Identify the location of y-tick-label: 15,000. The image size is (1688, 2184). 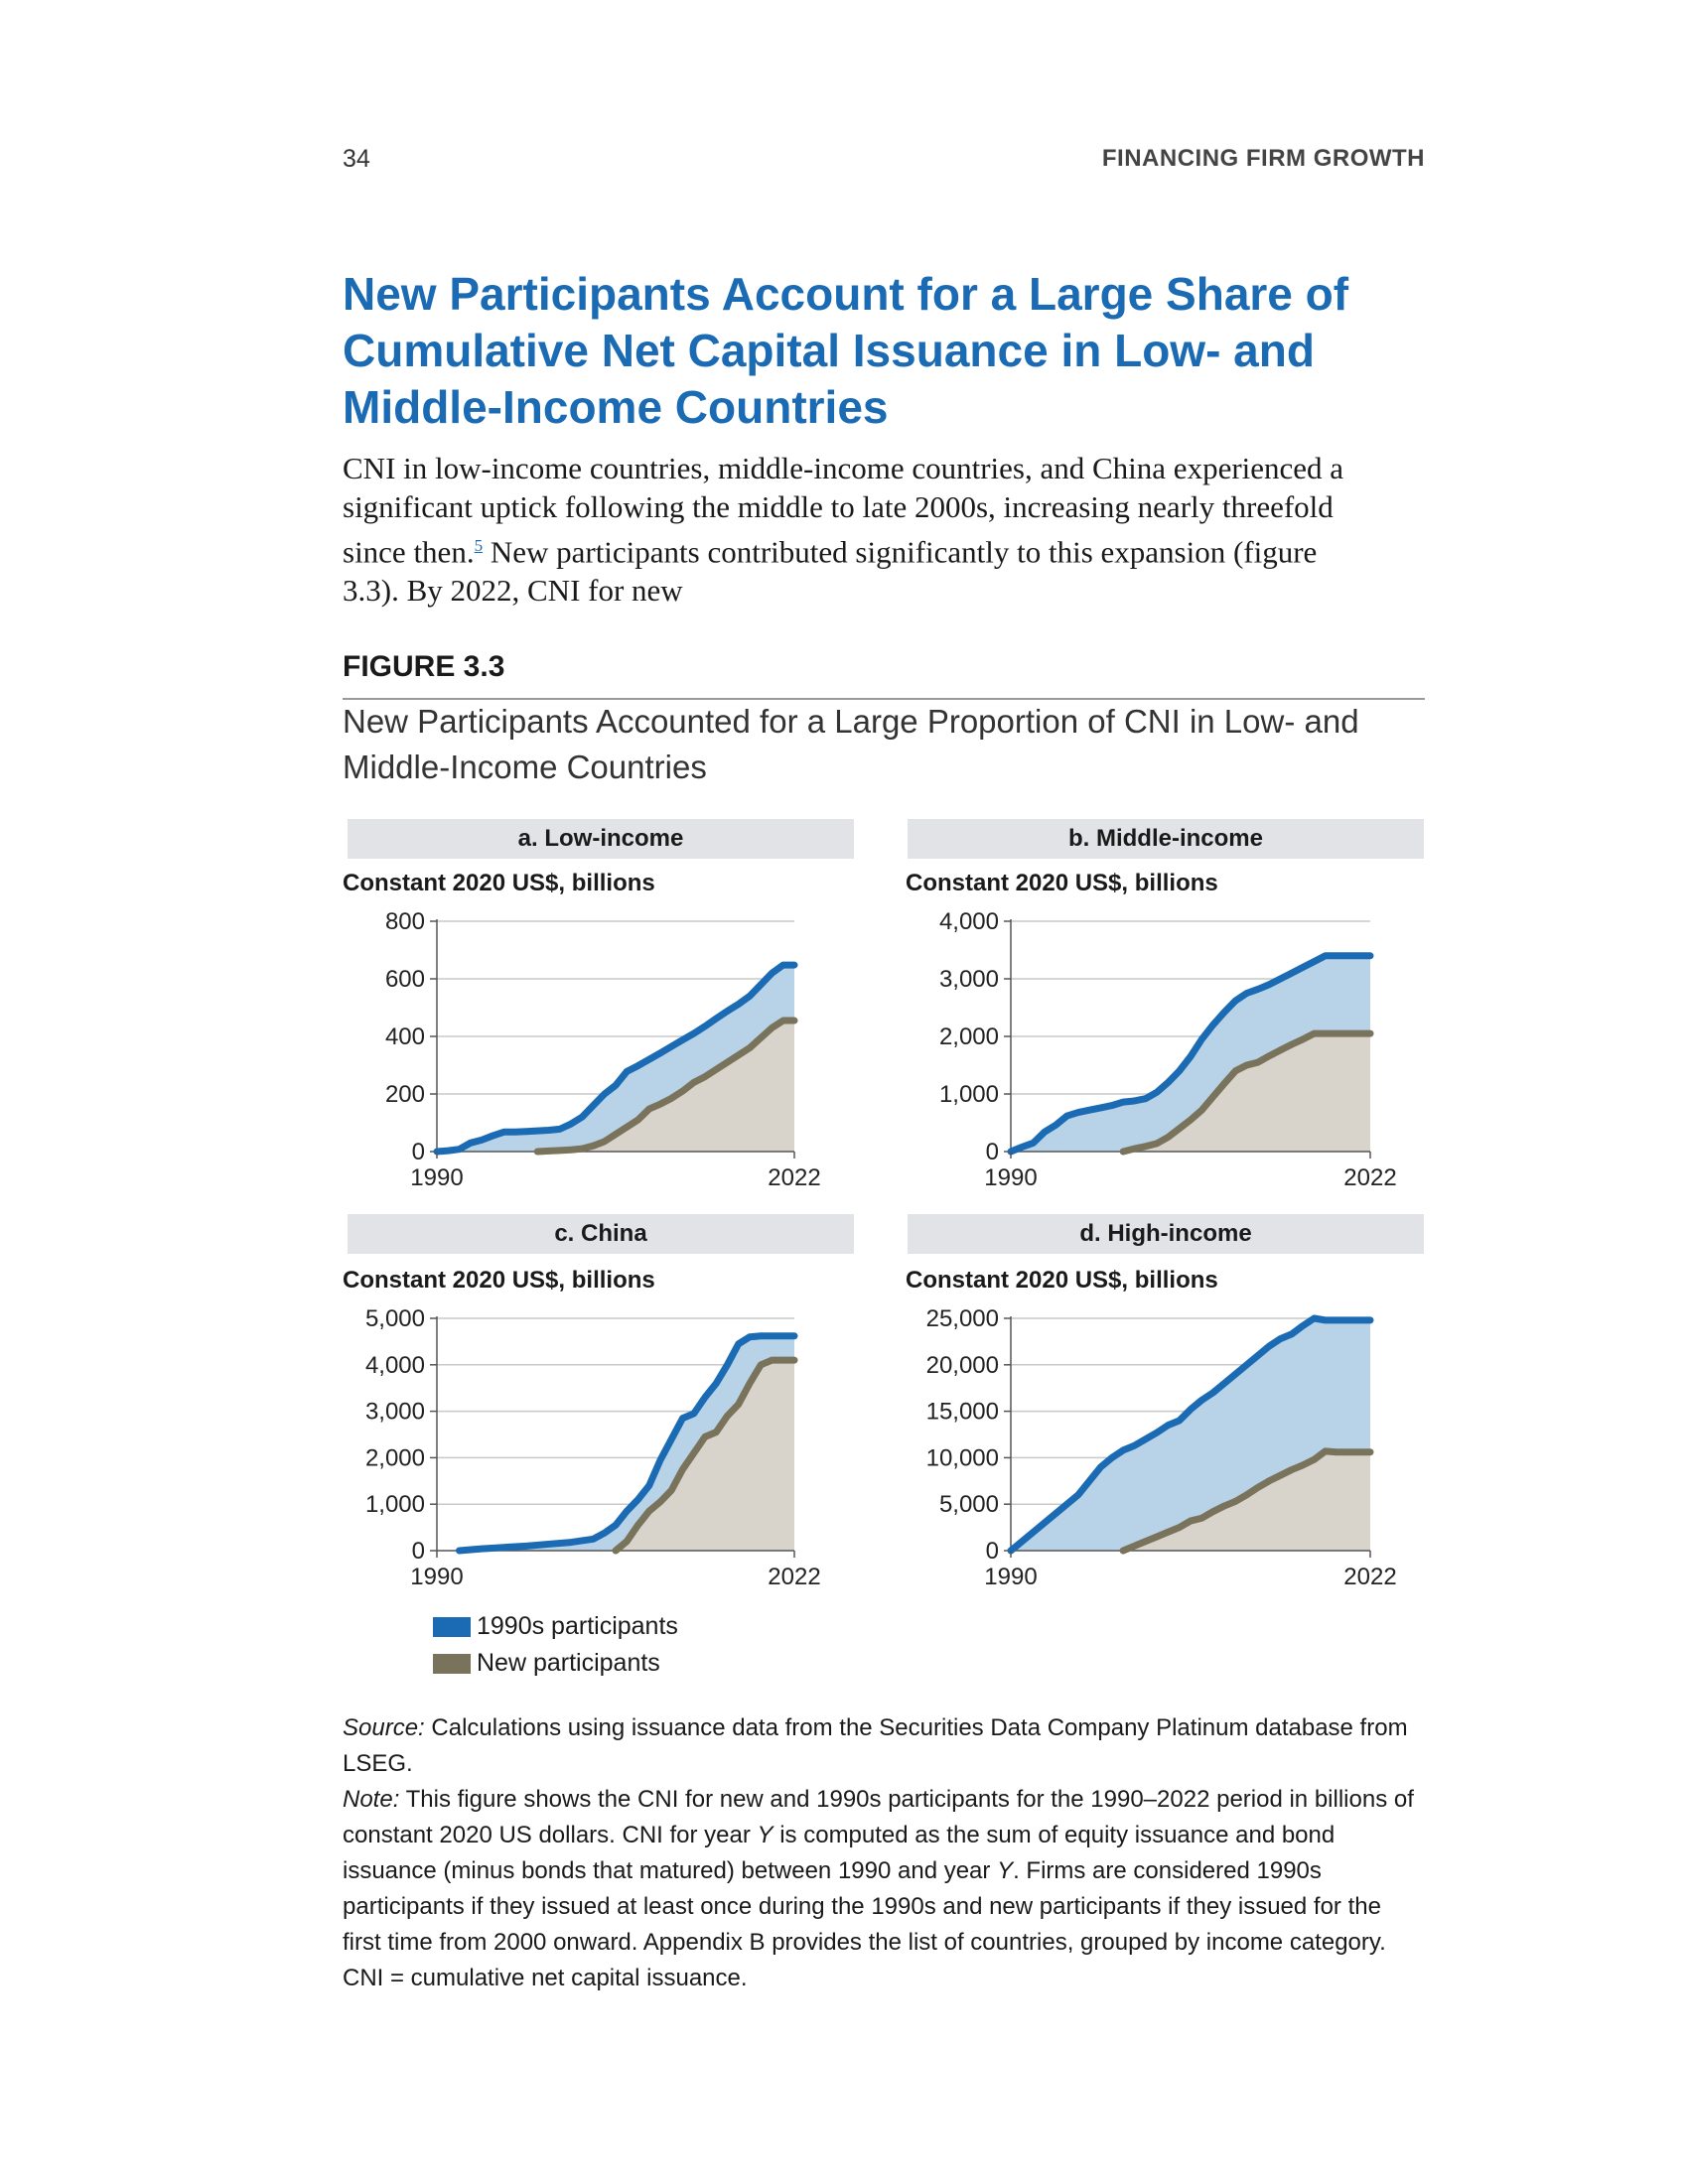
(962, 1412).